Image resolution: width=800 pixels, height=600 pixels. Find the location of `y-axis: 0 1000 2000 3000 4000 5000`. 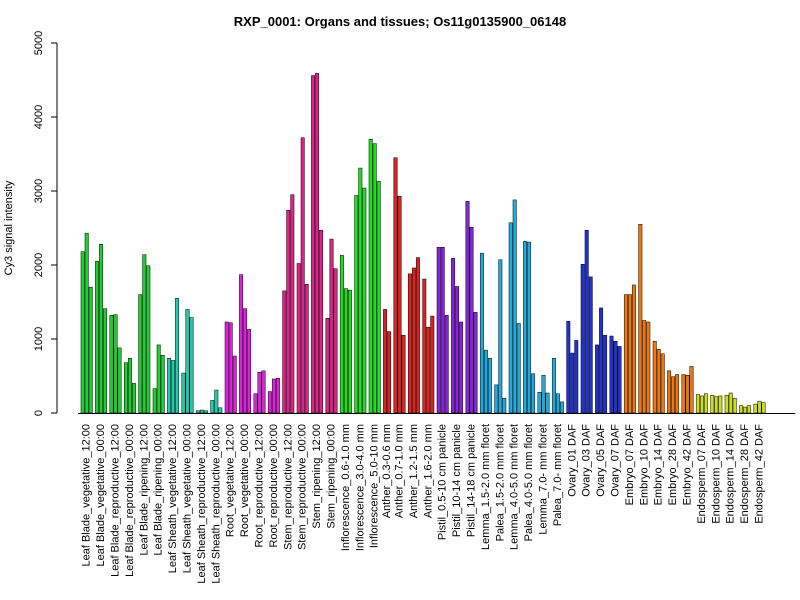

y-axis: 0 1000 2000 3000 4000 5000 is located at coordinates (45, 223).